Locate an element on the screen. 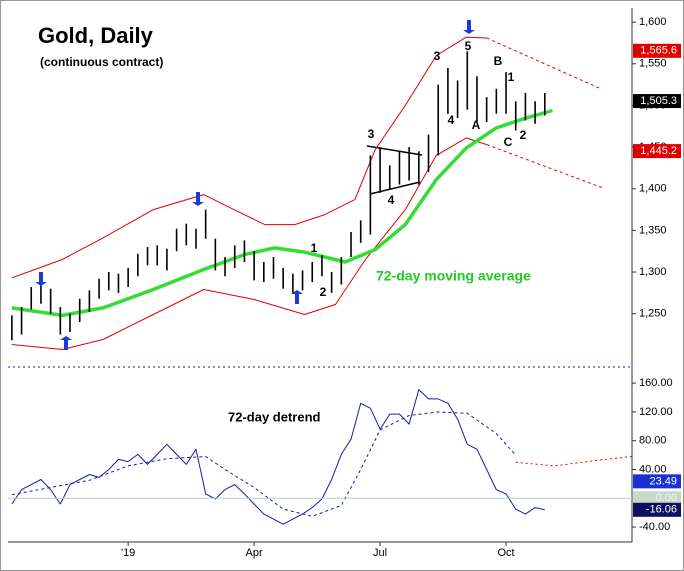 This screenshot has width=684, height=571. triangle-line is located at coordinates (395, 188).